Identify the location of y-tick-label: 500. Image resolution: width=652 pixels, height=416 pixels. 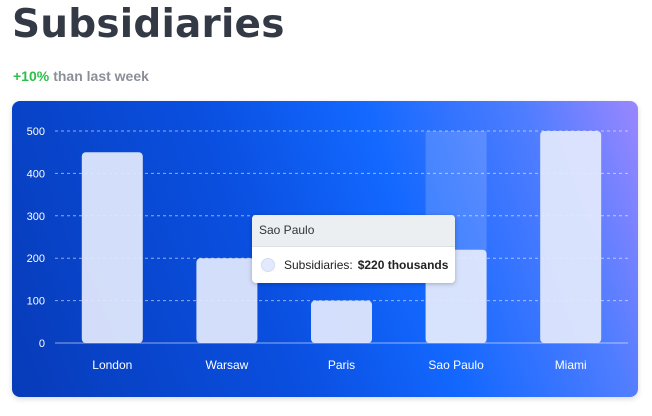
(36, 132).